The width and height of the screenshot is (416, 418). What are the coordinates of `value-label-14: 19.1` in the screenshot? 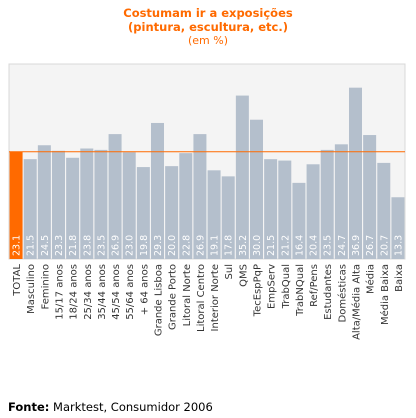 It's located at (215, 245).